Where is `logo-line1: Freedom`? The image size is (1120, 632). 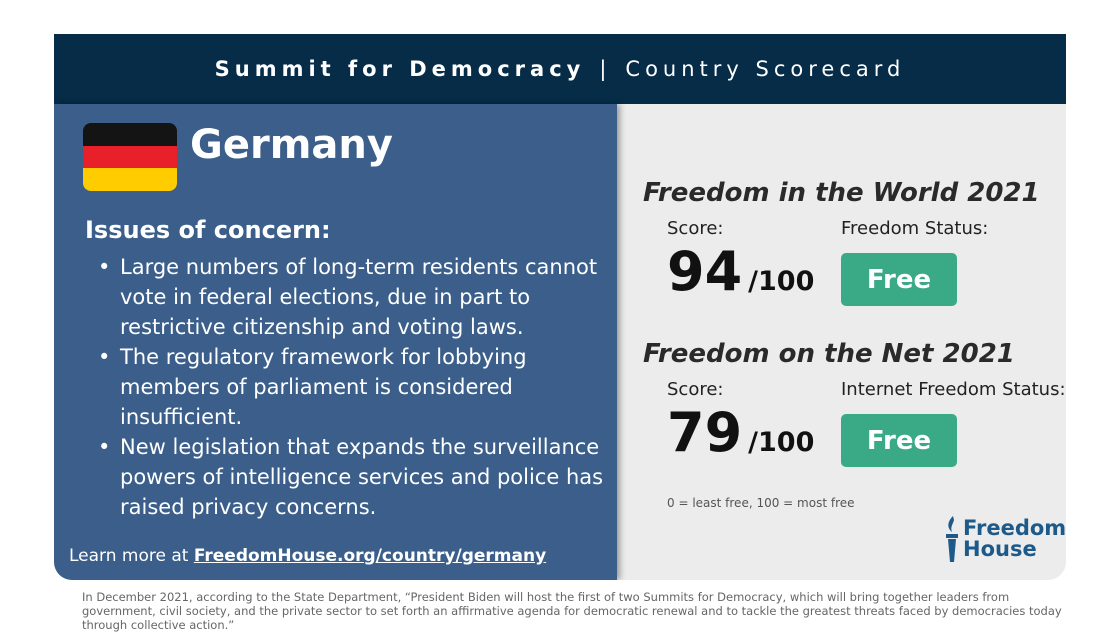
logo-line1: Freedom is located at coordinates (1014, 528).